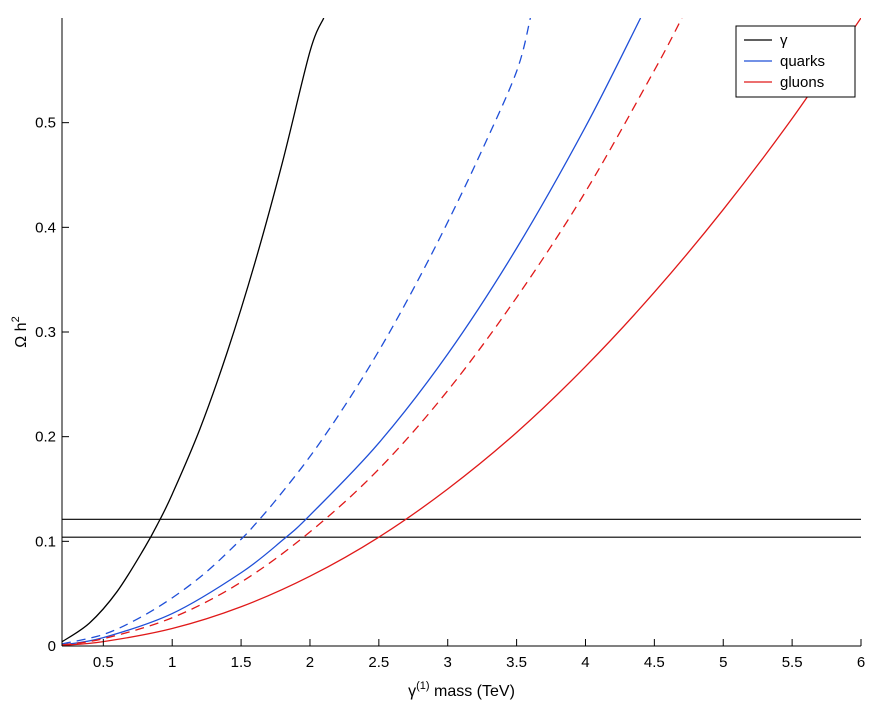 This screenshot has width=873, height=708. What do you see at coordinates (45, 332) in the screenshot?
I see `y-tick-label-3: 0.3` at bounding box center [45, 332].